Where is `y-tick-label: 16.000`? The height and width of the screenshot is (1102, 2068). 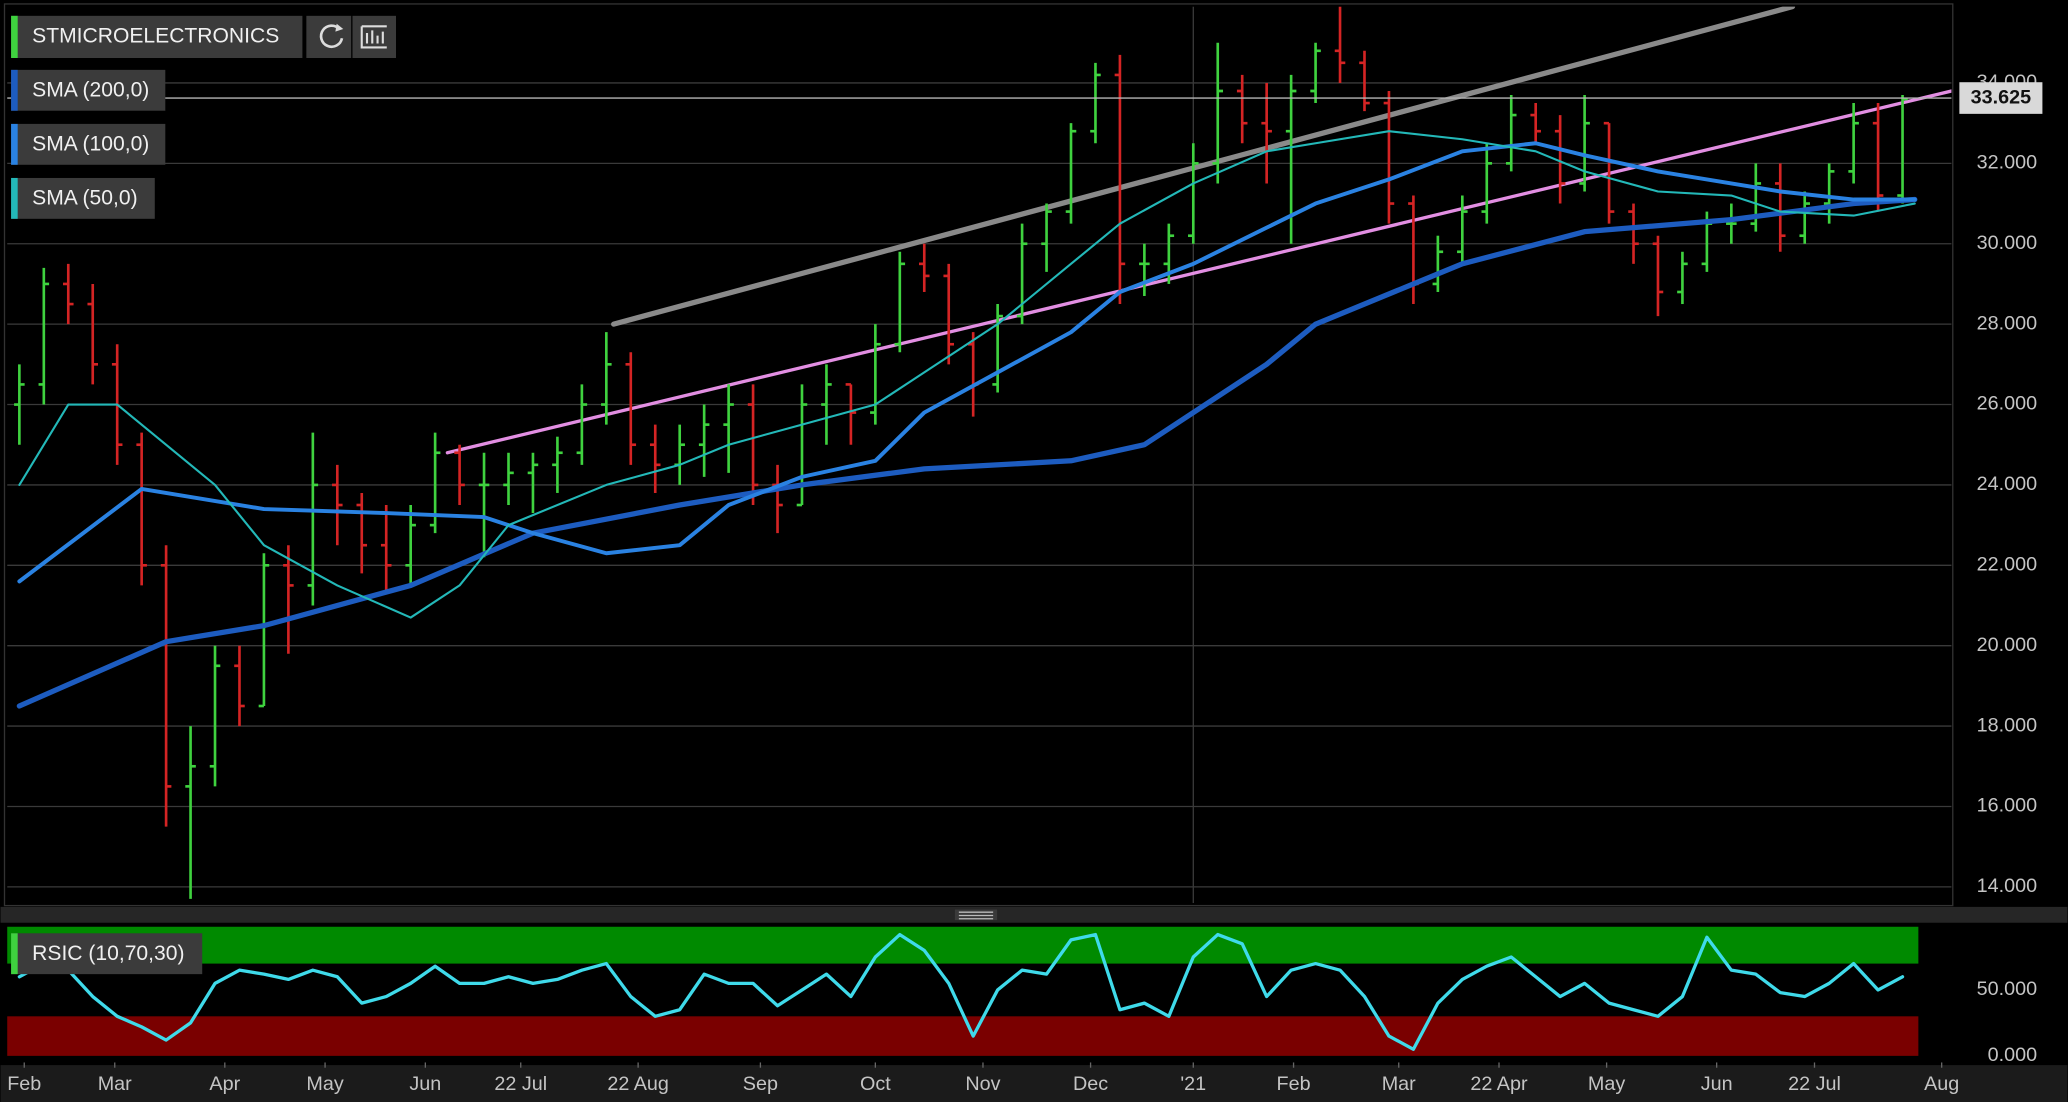 y-tick-label: 16.000 is located at coordinates (2007, 806).